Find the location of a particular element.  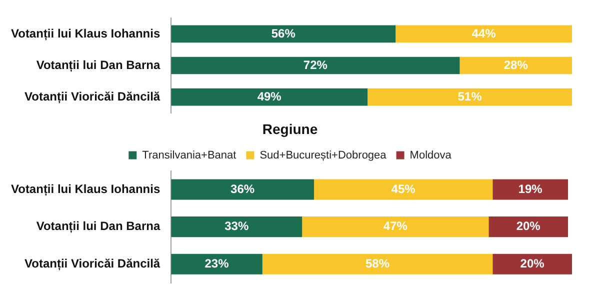

data-label: 33% is located at coordinates (236, 226).